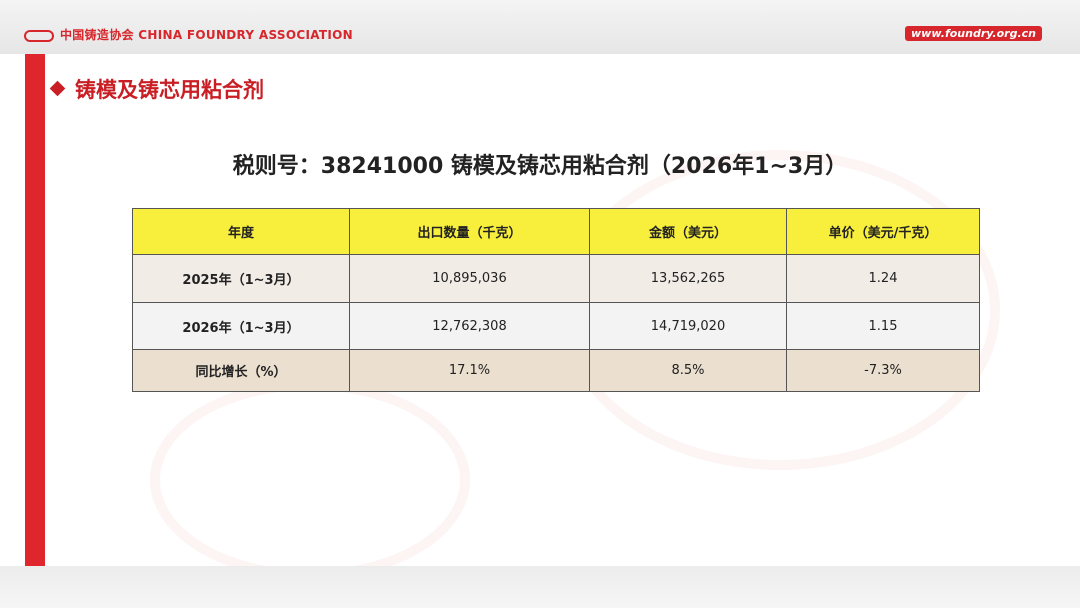 The image size is (1080, 608). I want to click on column-header: 单价（美元/千克）, so click(883, 231).